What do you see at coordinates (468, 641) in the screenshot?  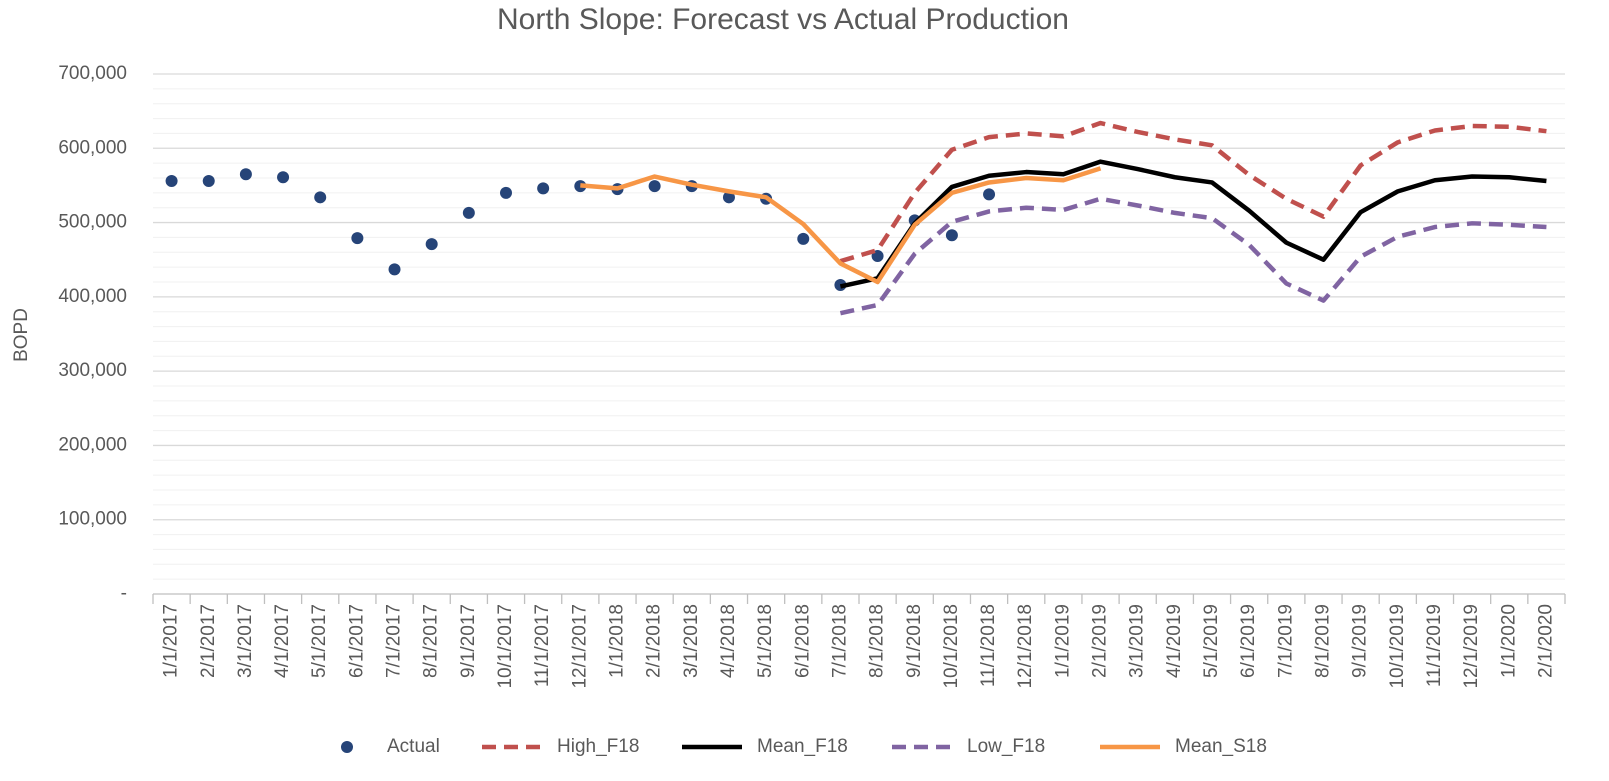 I see `x-tick-label: 9/1/2017` at bounding box center [468, 641].